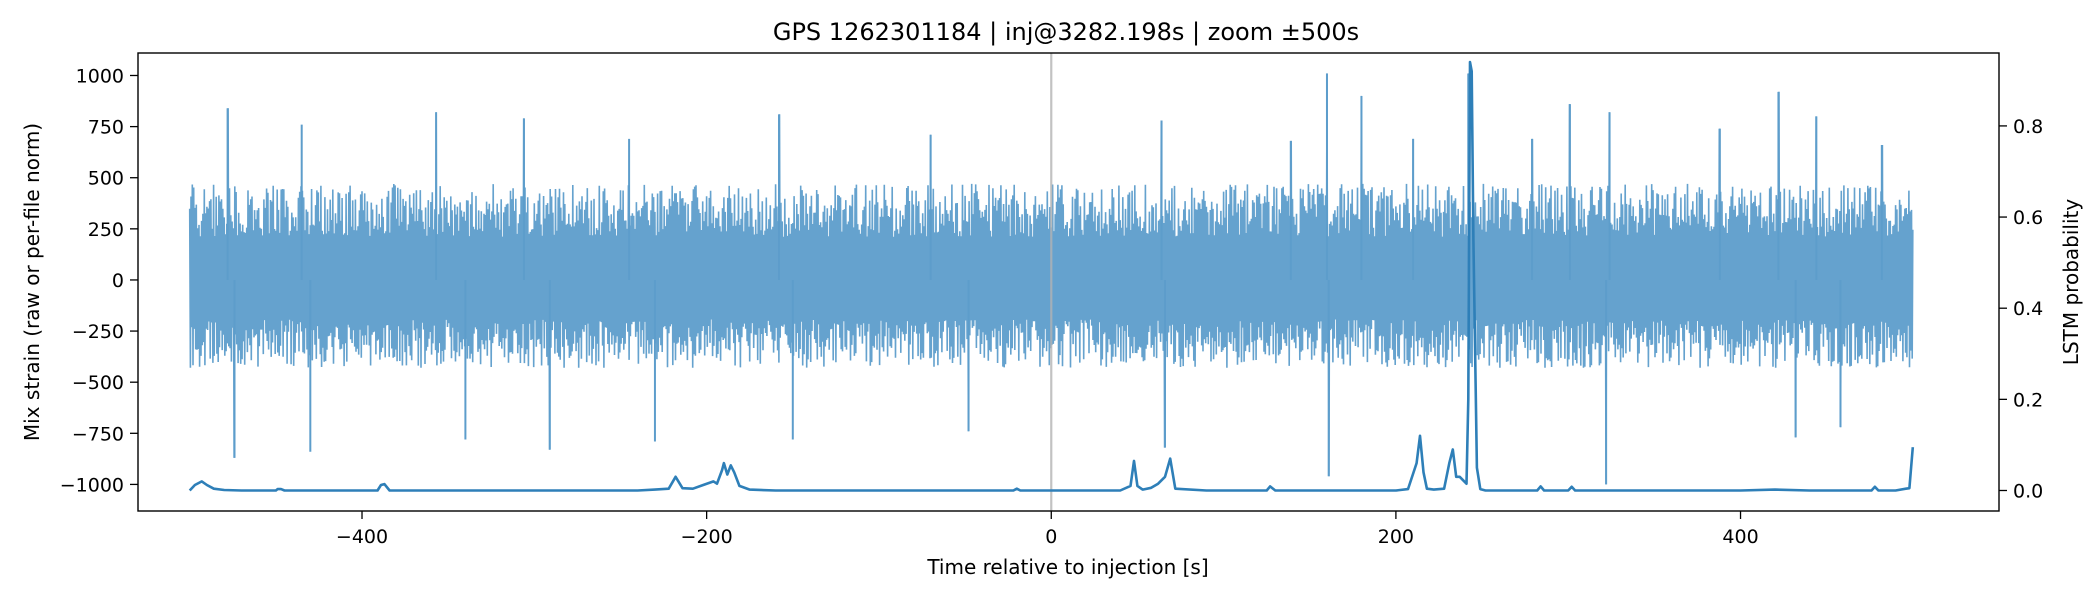 This screenshot has height=600, width=2100. Describe the element at coordinates (707, 537) in the screenshot. I see `x-tick-label: −200` at that location.